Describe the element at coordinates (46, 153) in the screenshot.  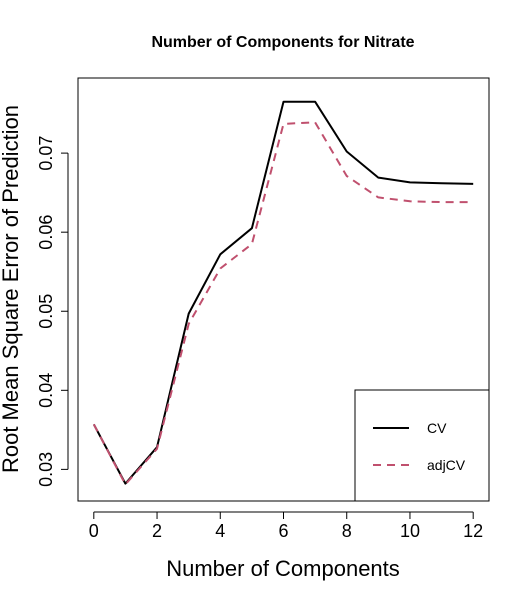
I see `y-tick-label: 0.07` at that location.